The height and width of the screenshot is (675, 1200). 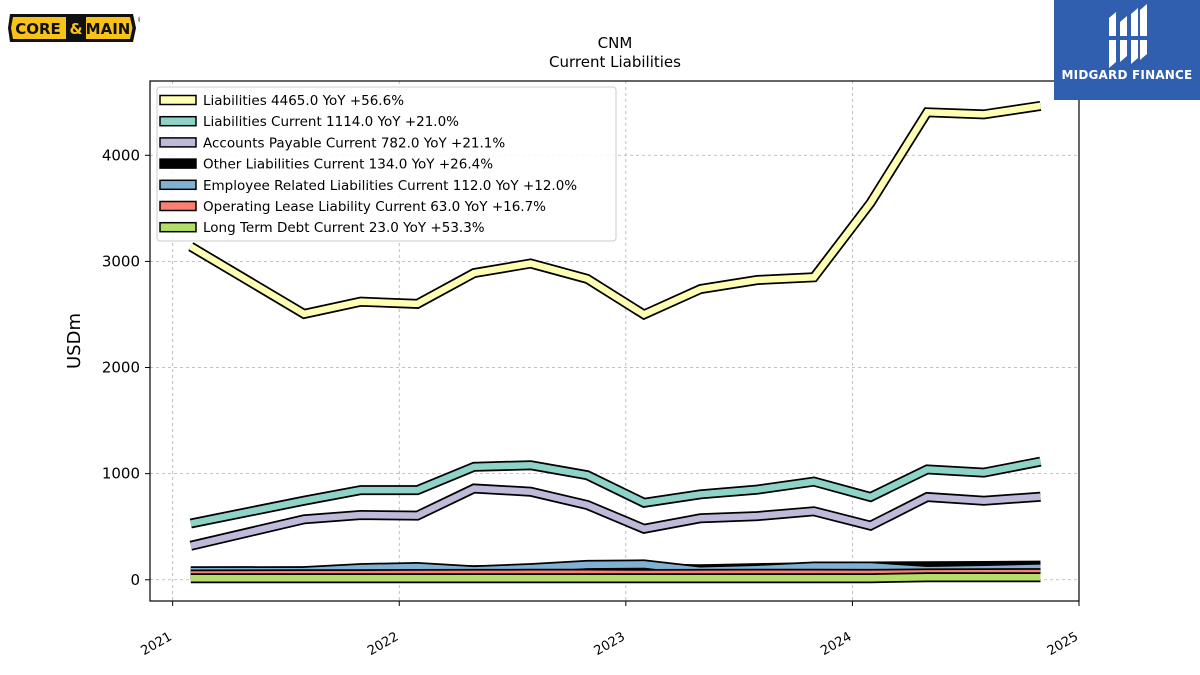 I want to click on x-tick-label: 2024, so click(x=836, y=644).